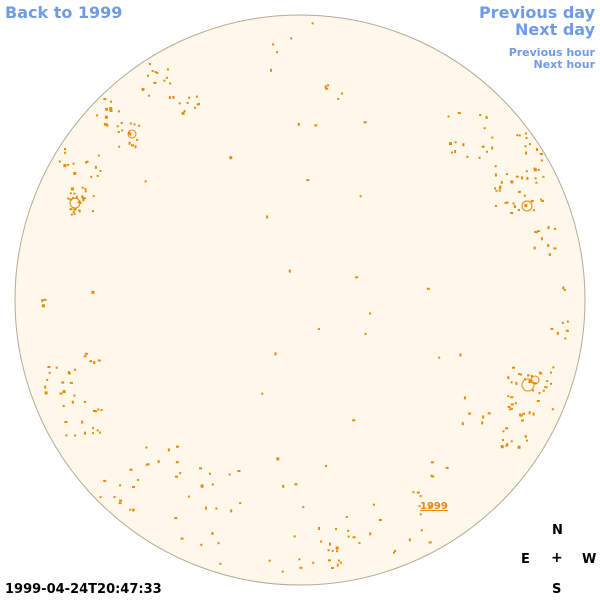 This screenshot has width=600, height=600. What do you see at coordinates (83, 589) in the screenshot?
I see `observation-timestamp: 1999-04-24T20:47:33` at bounding box center [83, 589].